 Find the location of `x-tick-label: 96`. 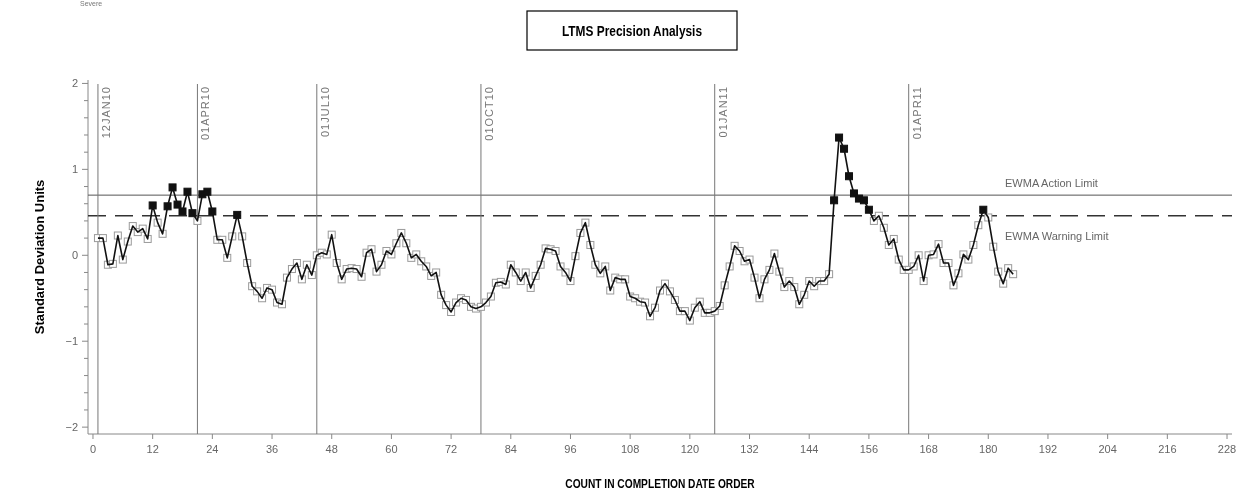

x-tick-label: 96 is located at coordinates (570, 449).